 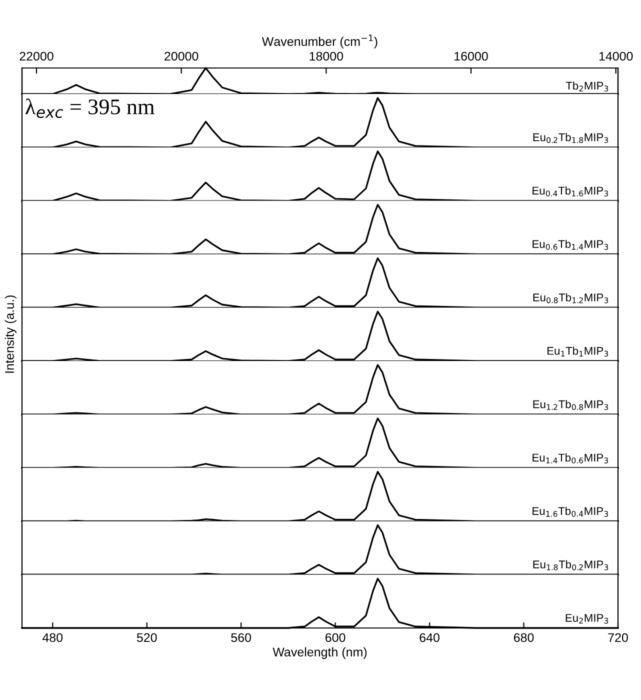 I want to click on x-tick-label: 560, so click(x=241, y=637).